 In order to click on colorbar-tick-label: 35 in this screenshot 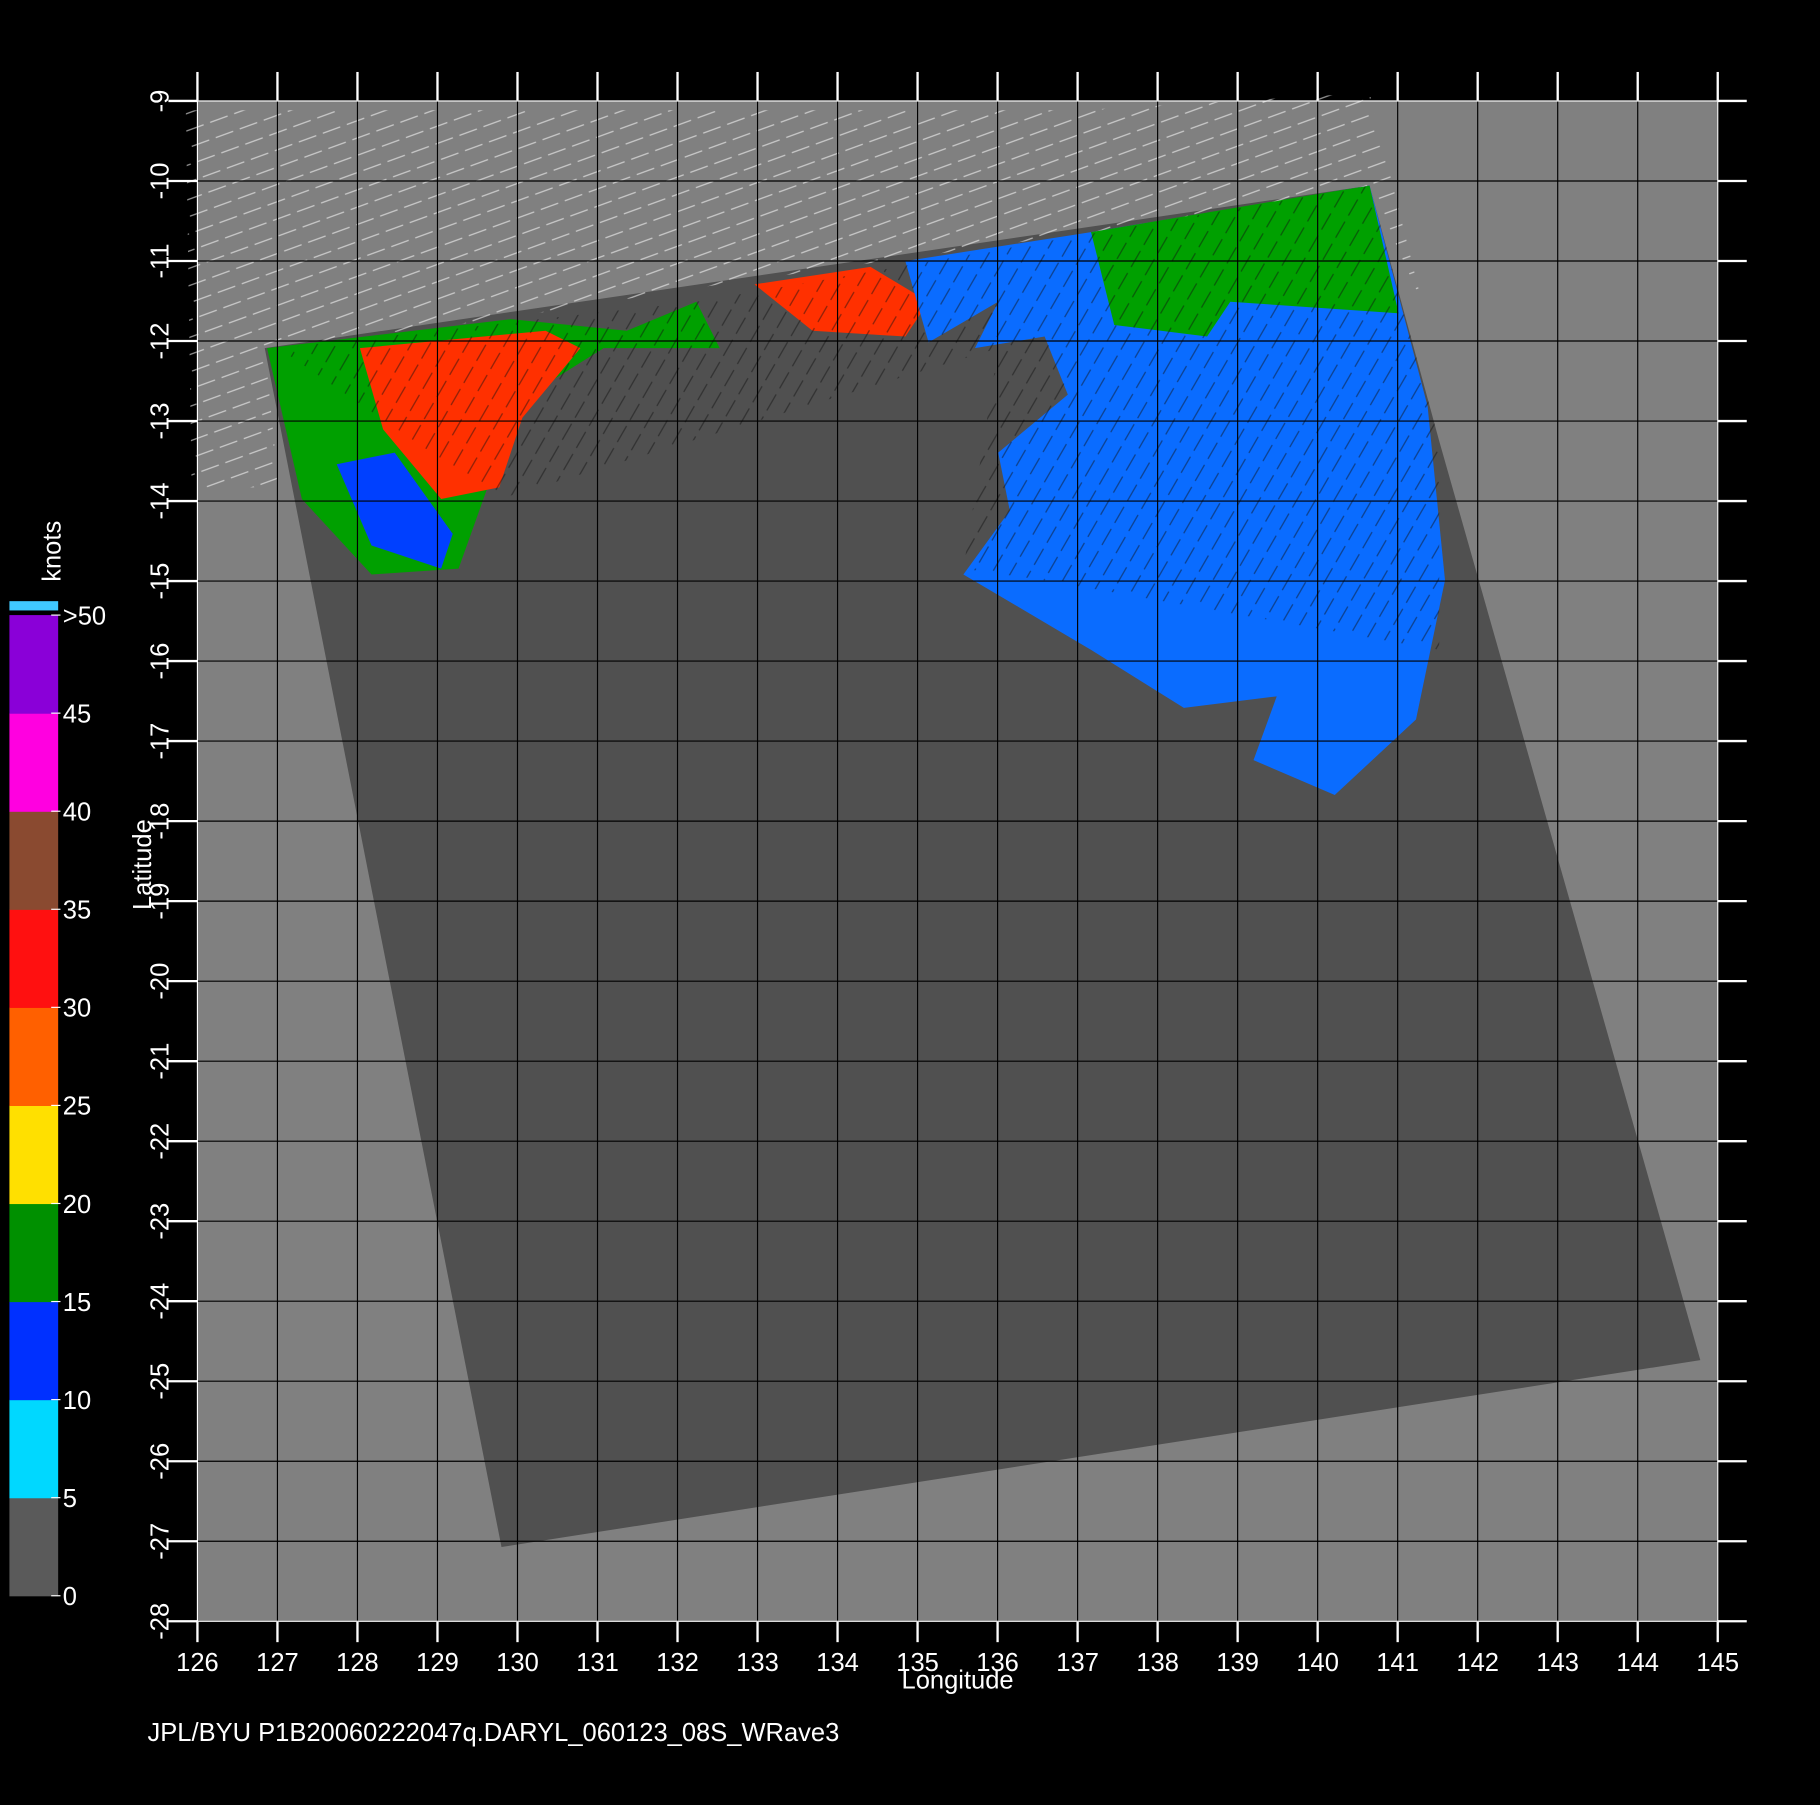, I will do `click(77, 911)`.